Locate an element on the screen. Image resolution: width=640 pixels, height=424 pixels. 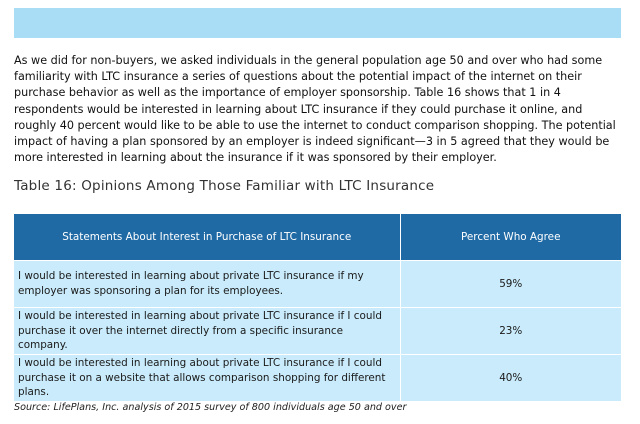
percent-cell: 59% is located at coordinates (510, 284).